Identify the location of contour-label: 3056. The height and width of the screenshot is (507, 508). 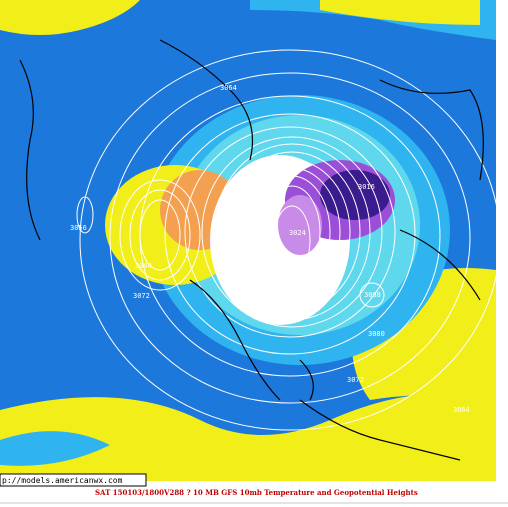
(78, 228).